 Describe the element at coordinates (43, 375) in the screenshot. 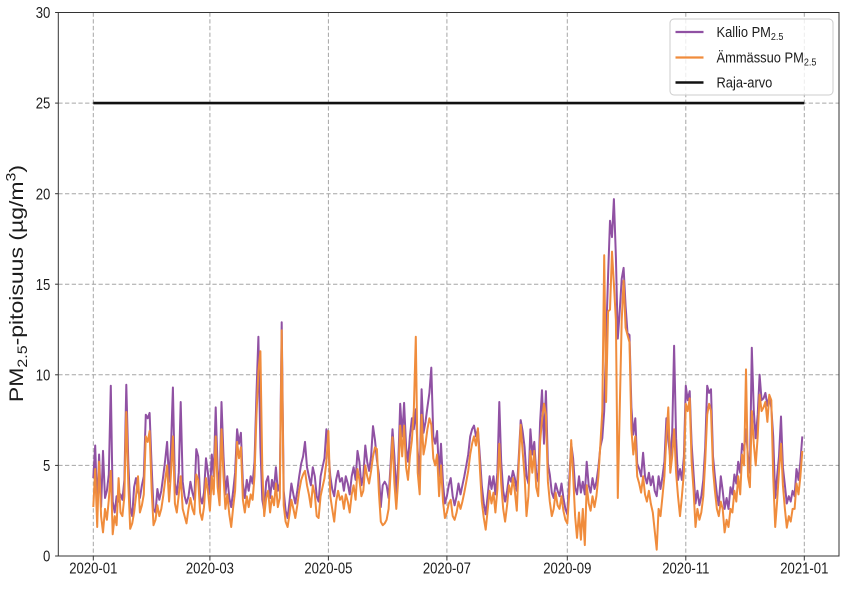

I see `svg-text: 10` at that location.